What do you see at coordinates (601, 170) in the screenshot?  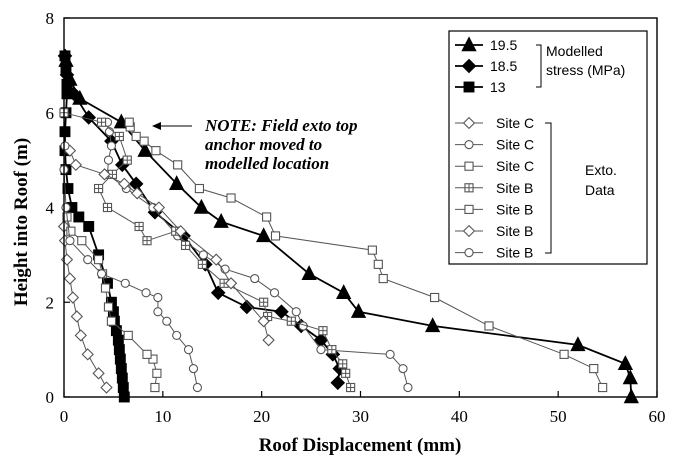 I see `legend-group-exto-line-1: Exto.` at bounding box center [601, 170].